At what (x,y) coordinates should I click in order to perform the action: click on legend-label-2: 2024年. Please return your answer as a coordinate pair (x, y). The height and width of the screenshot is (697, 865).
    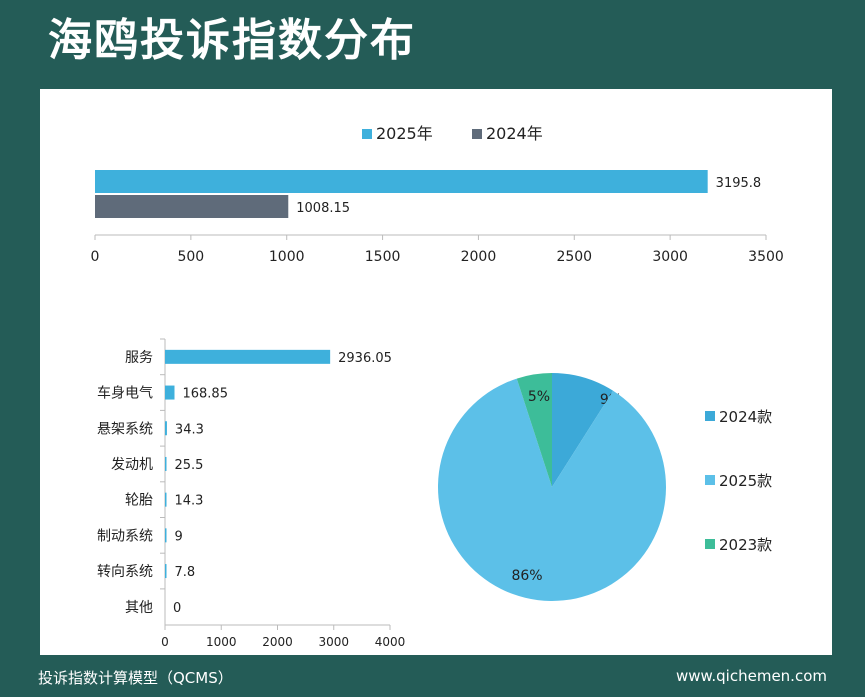
    Looking at the image, I should click on (514, 133).